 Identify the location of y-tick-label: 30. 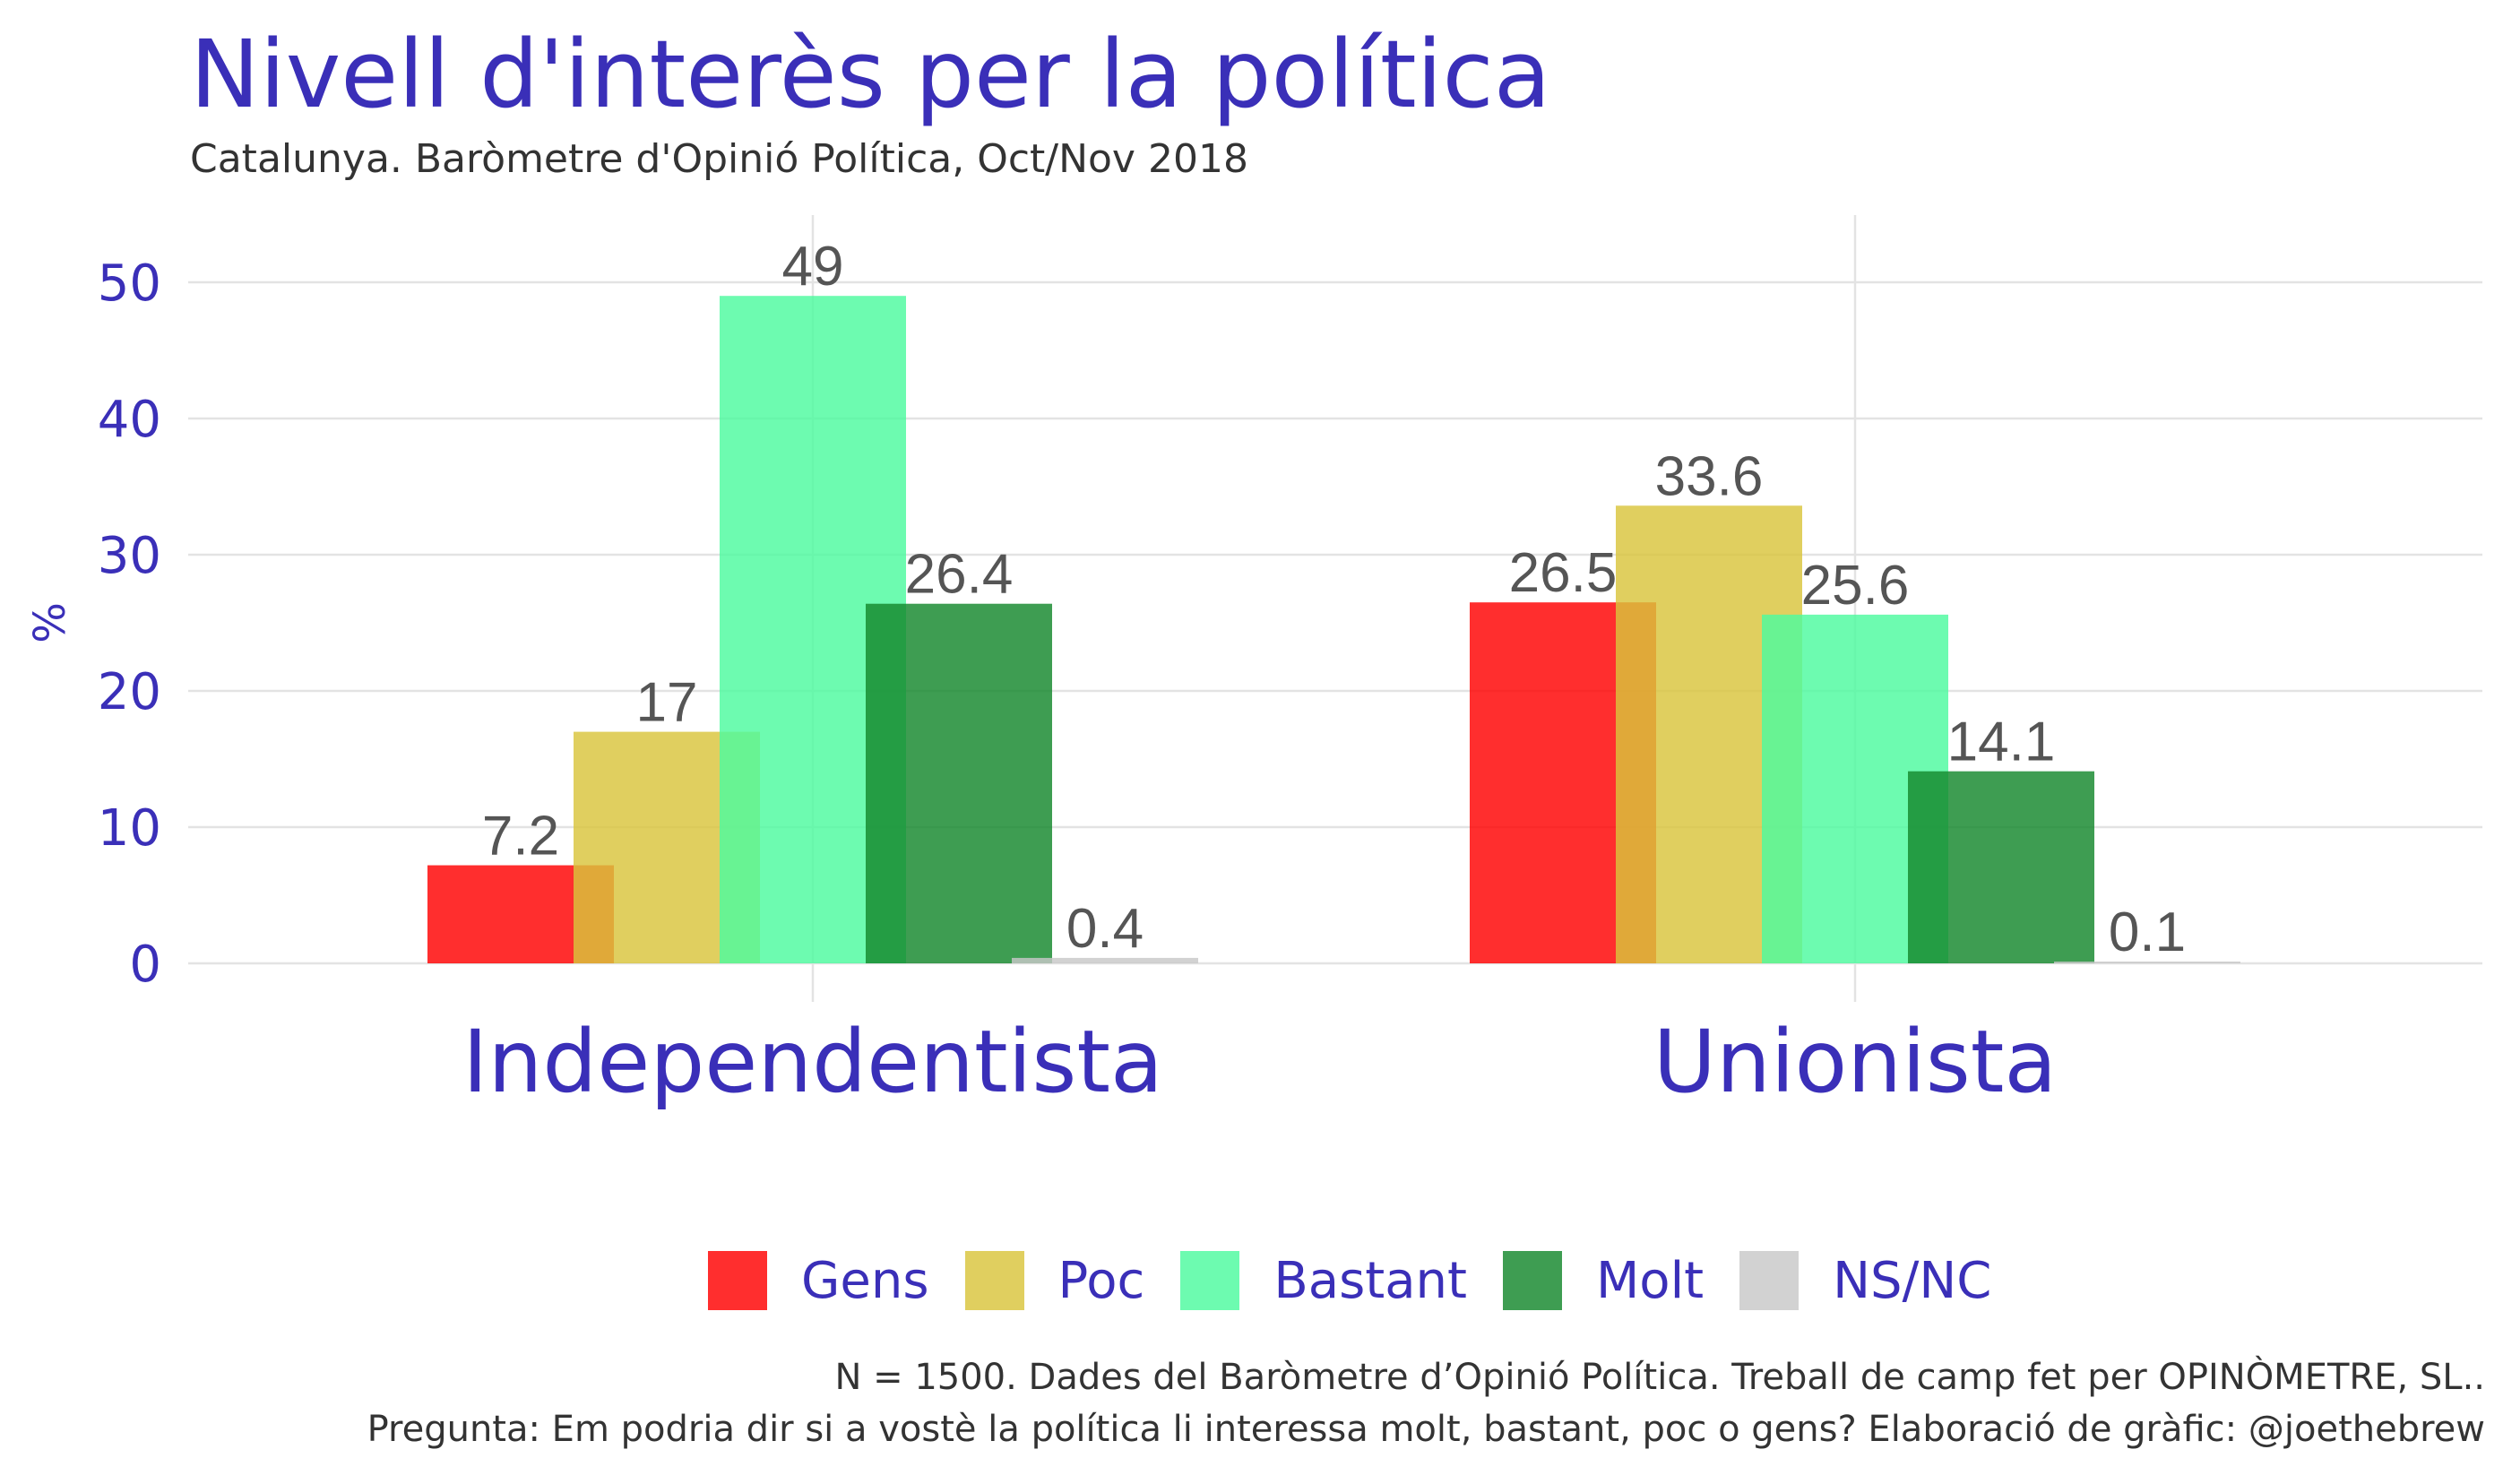
(130, 556).